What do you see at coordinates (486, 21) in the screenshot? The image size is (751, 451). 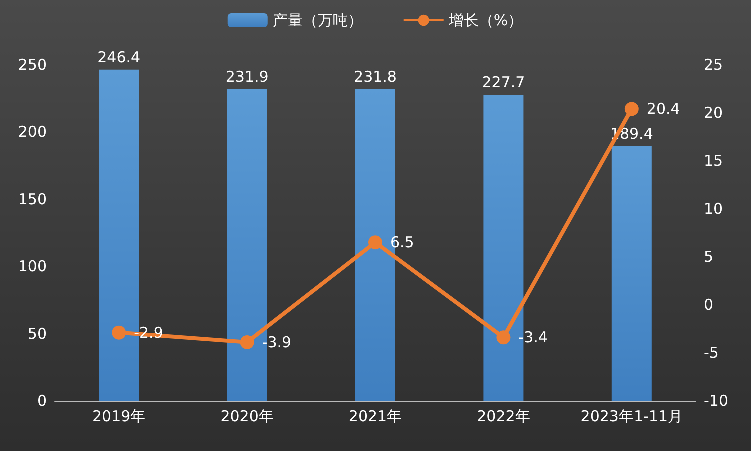 I see `legend-label: 增长（%）` at bounding box center [486, 21].